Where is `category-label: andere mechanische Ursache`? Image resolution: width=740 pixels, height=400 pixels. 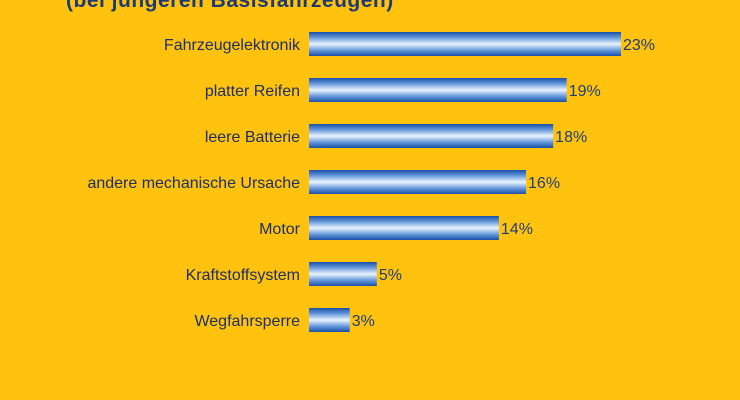
category-label: andere mechanische Ursache is located at coordinates (193, 183).